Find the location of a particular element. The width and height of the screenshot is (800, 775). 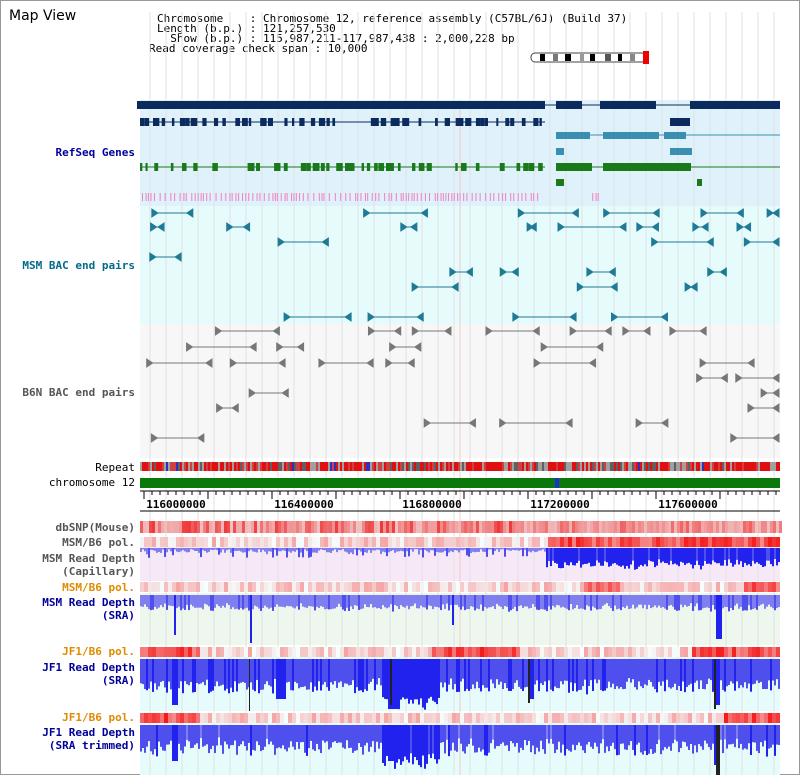

msm-bac-pair-end is located at coordinates (747, 227).